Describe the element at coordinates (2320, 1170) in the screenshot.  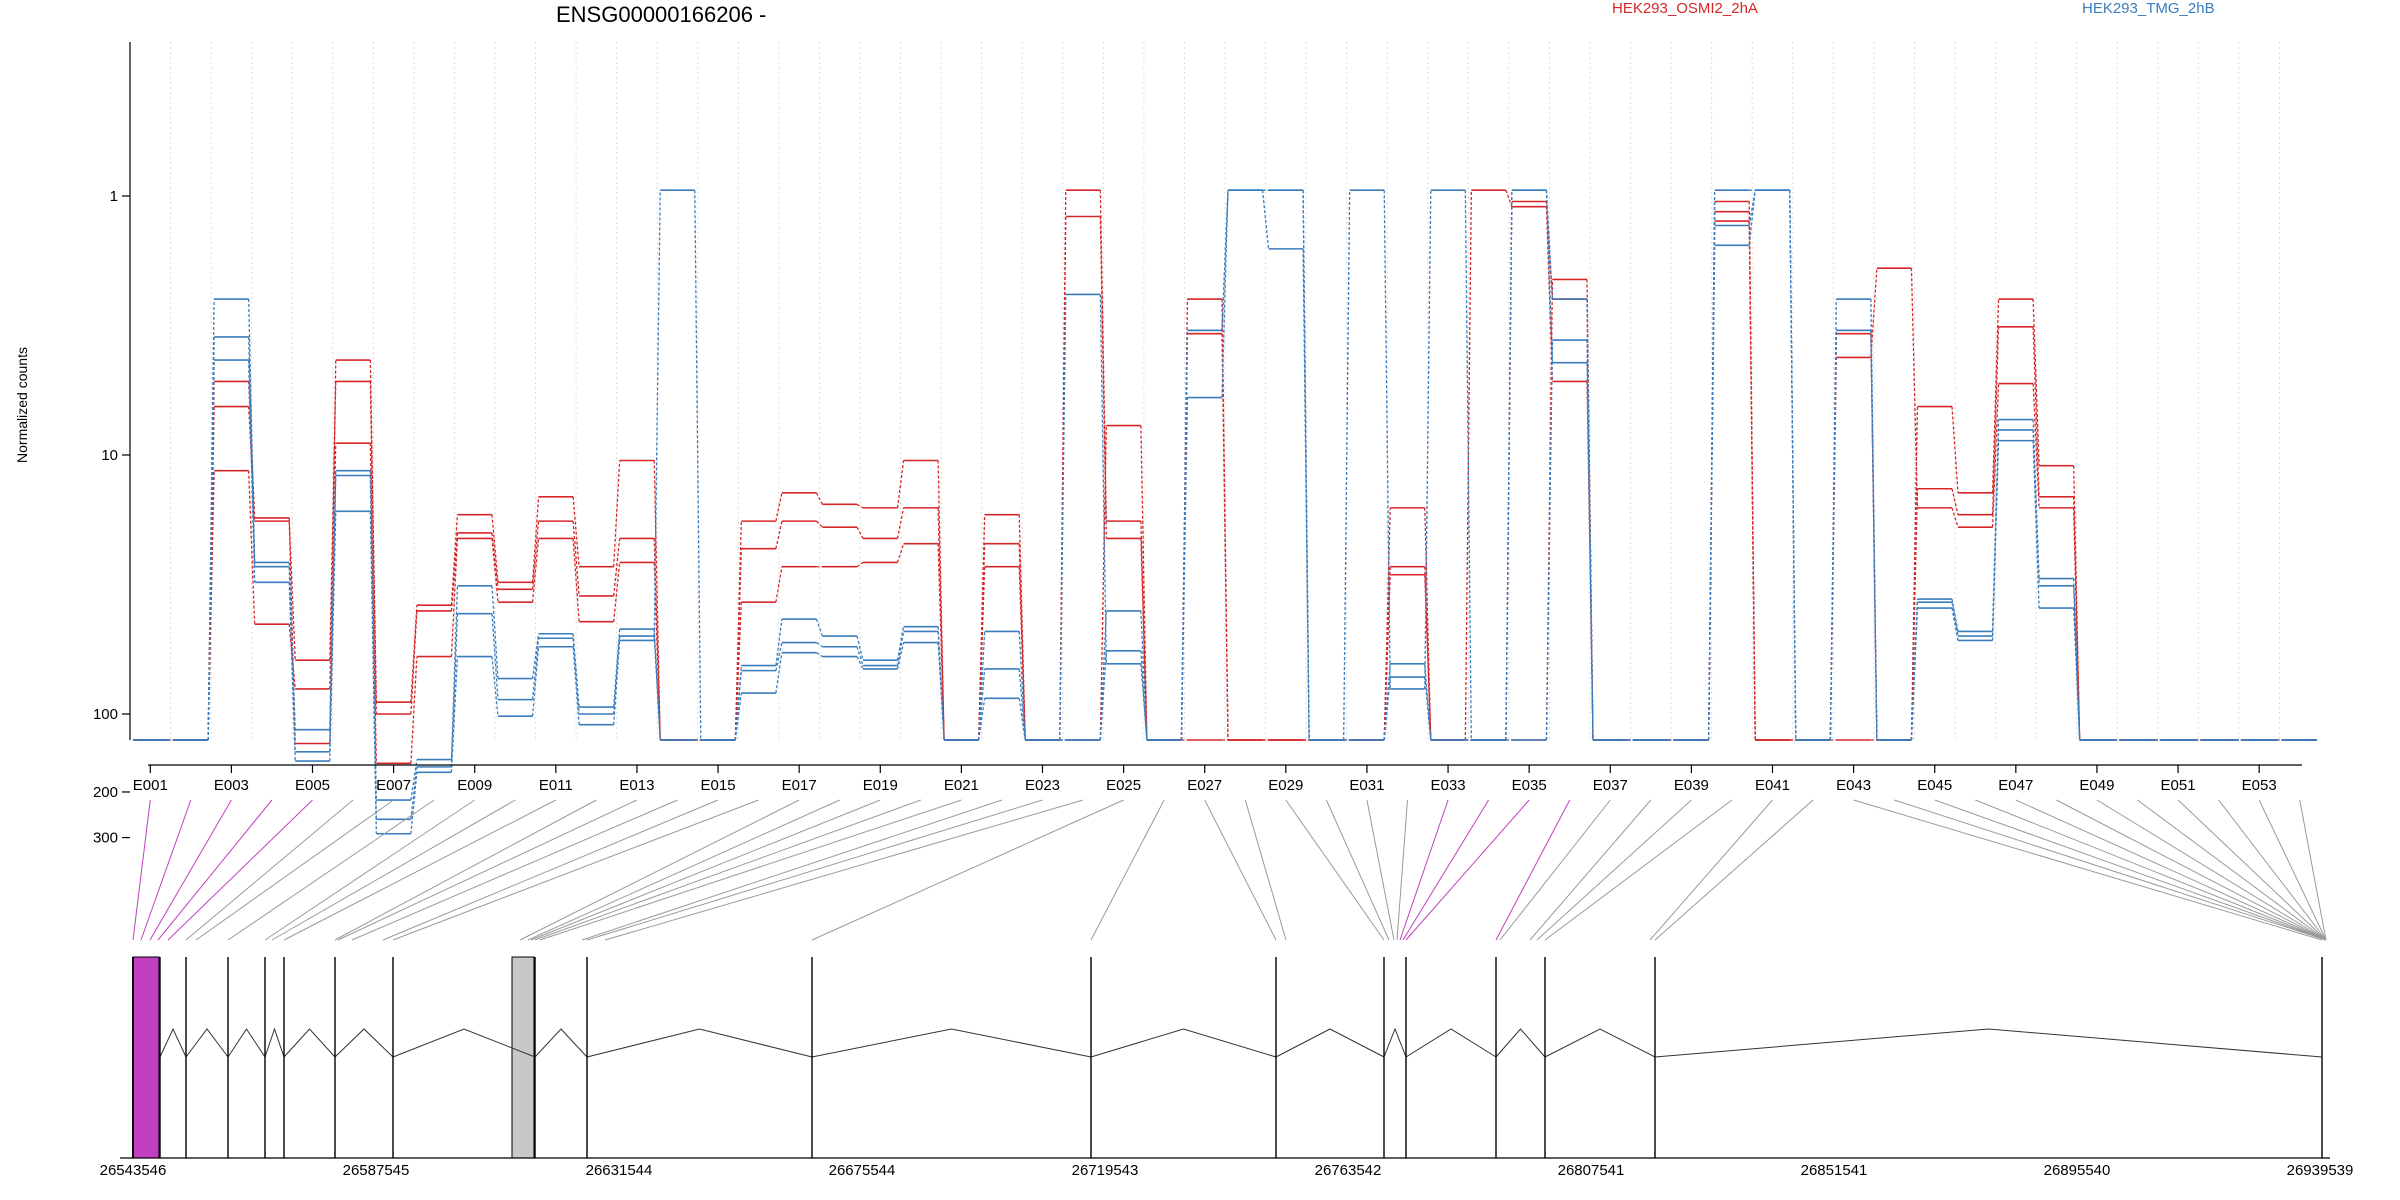
I see `genomic-tick-label: 26939539` at that location.